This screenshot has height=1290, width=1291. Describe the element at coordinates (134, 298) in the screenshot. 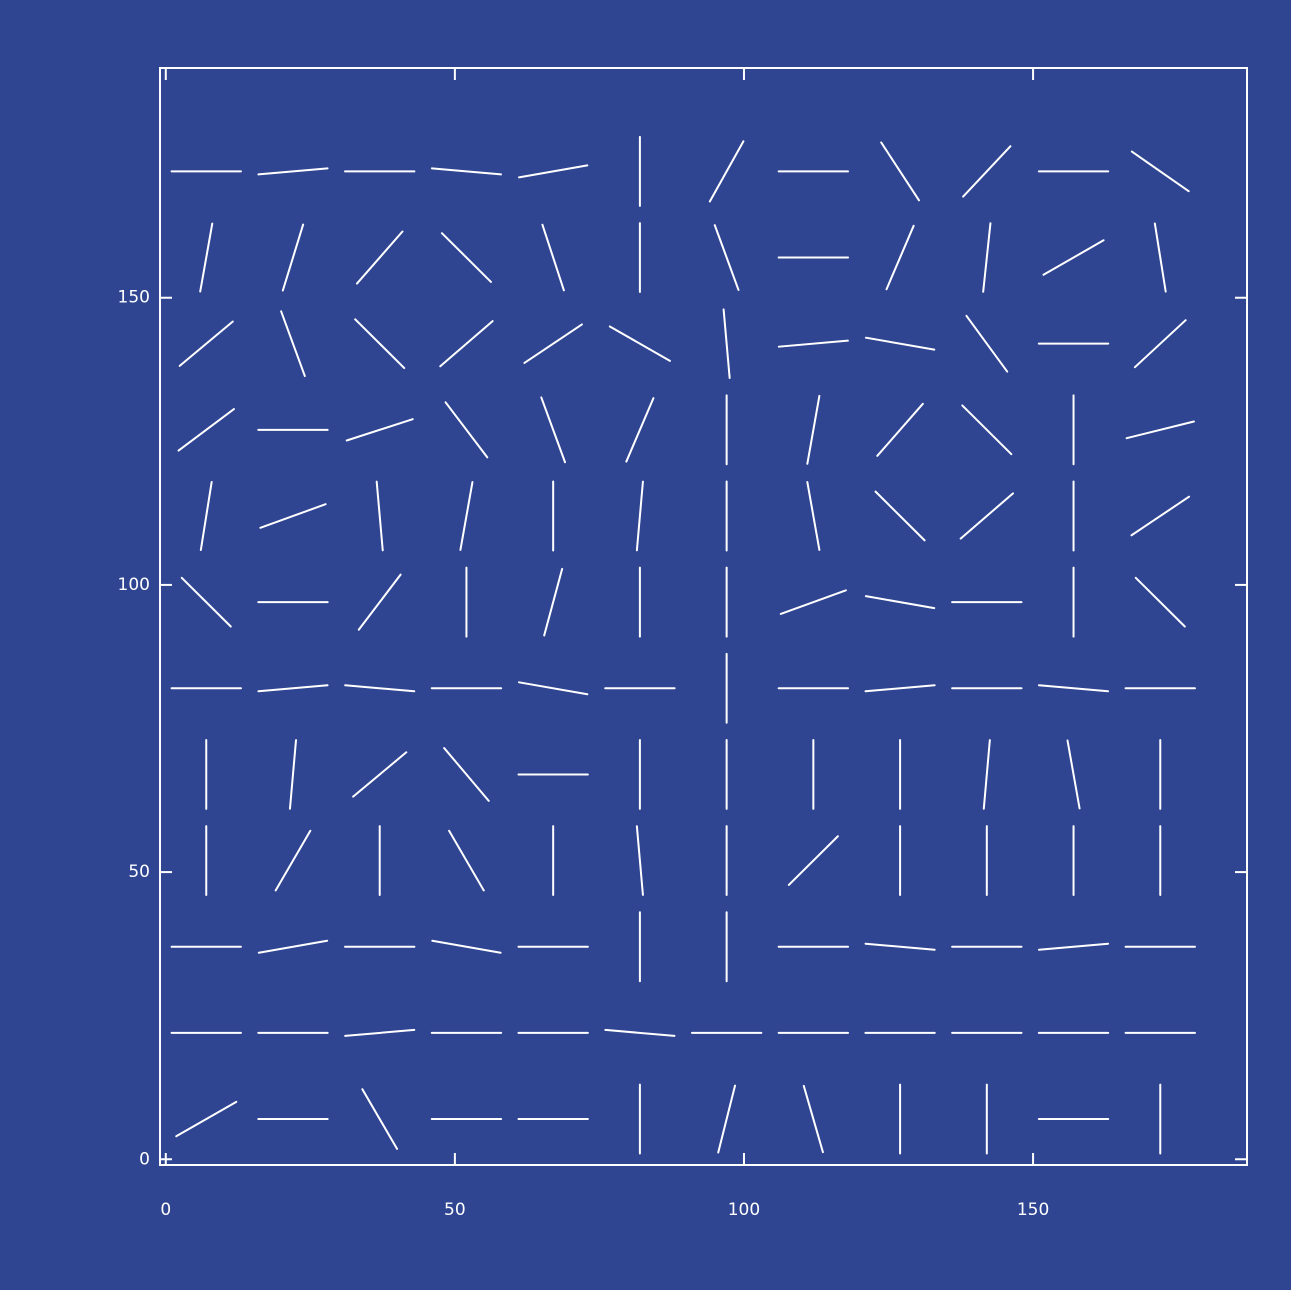

I see `y-tick-label: 150` at that location.